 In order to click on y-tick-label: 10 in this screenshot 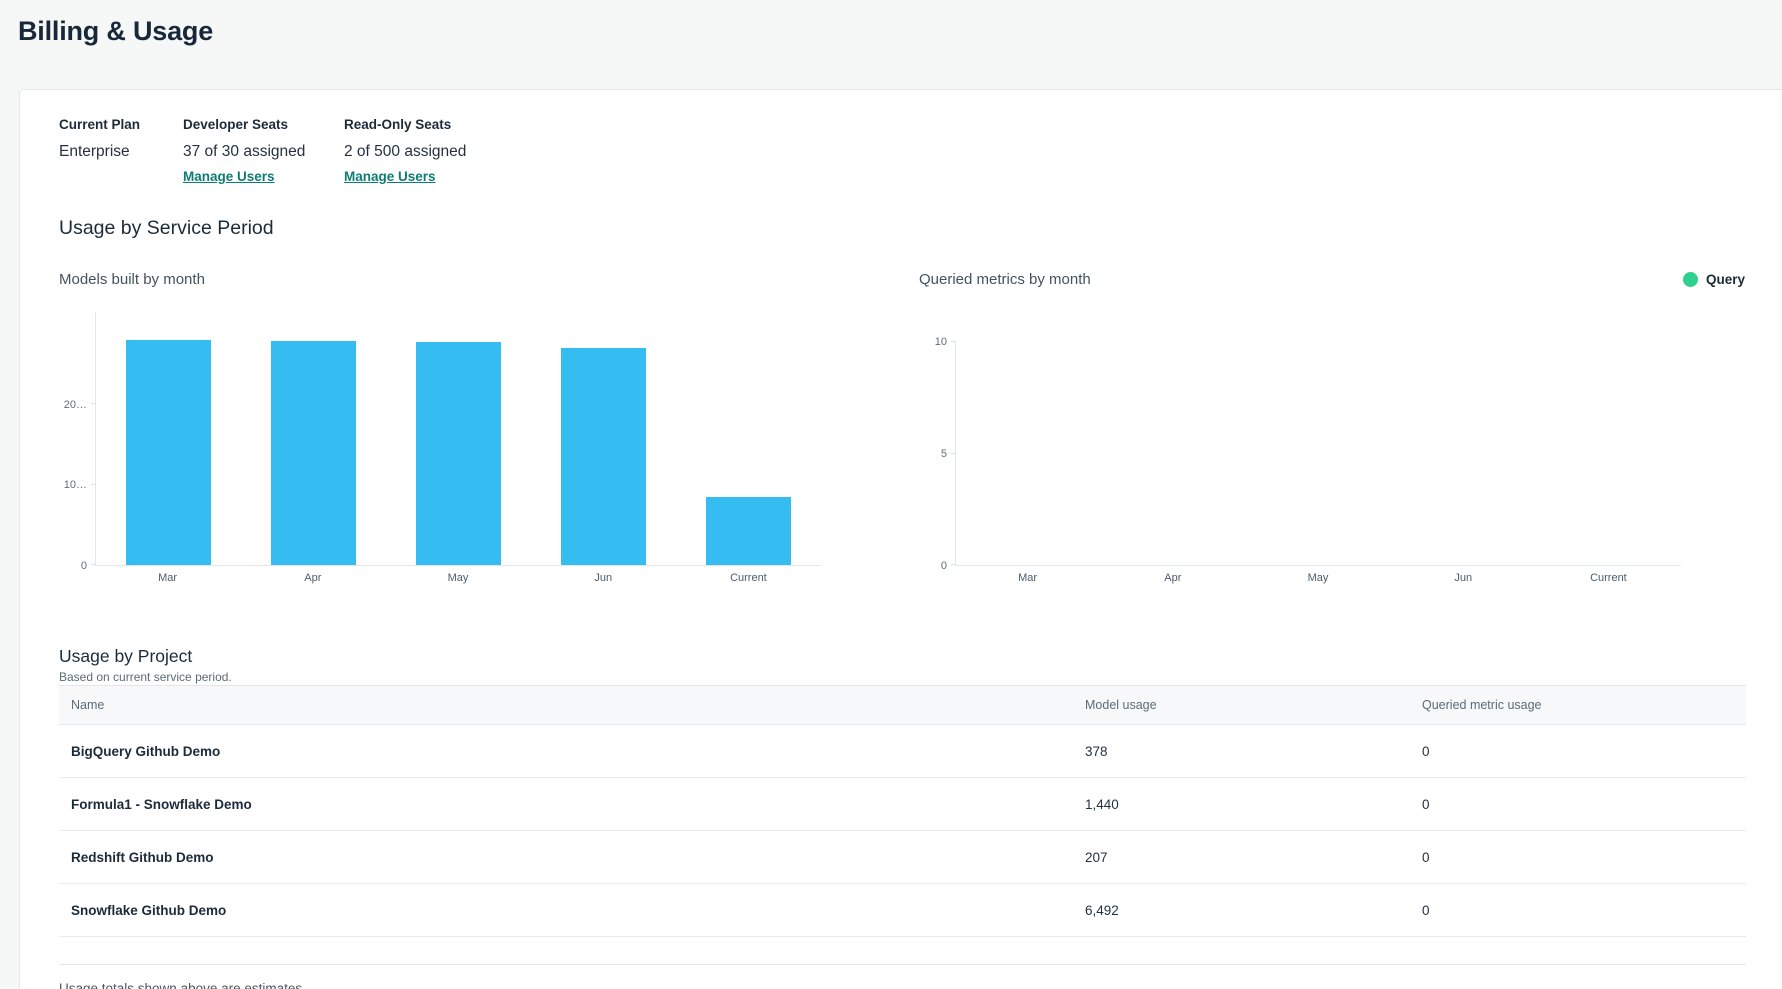, I will do `click(940, 342)`.